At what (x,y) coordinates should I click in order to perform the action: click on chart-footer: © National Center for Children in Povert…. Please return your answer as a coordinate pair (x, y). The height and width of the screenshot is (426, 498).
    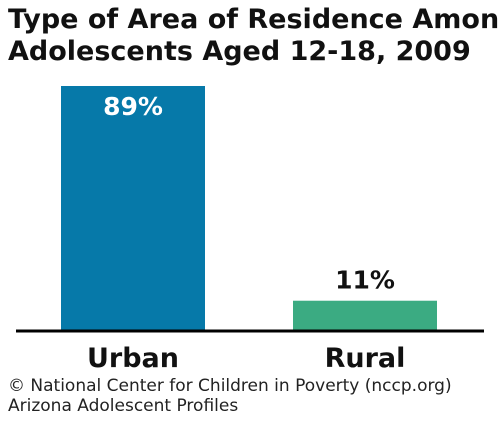
    Looking at the image, I should click on (230, 396).